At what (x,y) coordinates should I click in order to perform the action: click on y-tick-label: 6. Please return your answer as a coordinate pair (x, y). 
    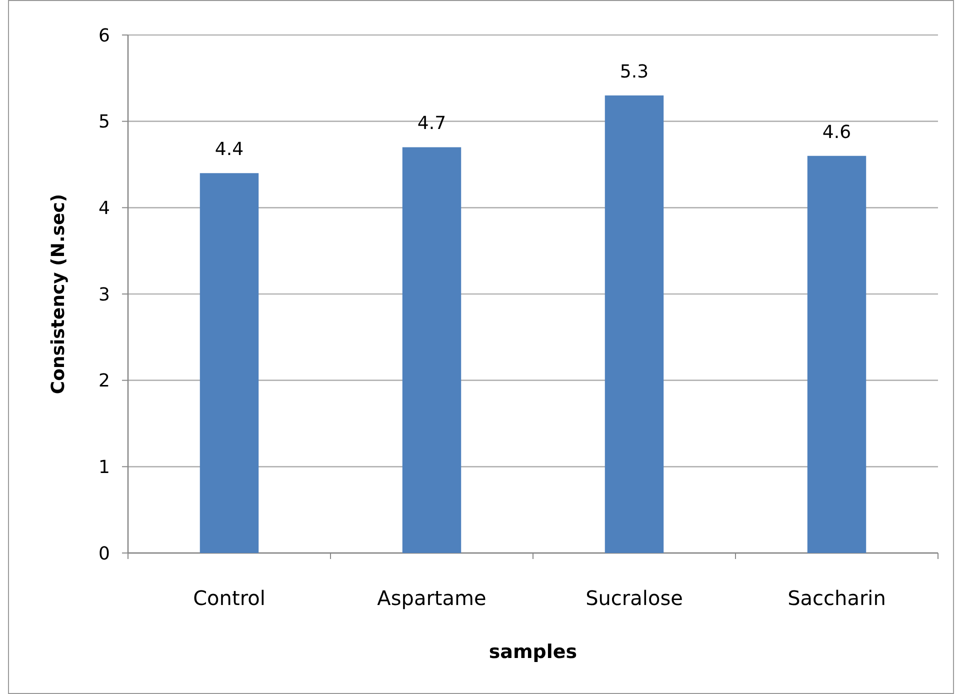
    Looking at the image, I should click on (104, 35).